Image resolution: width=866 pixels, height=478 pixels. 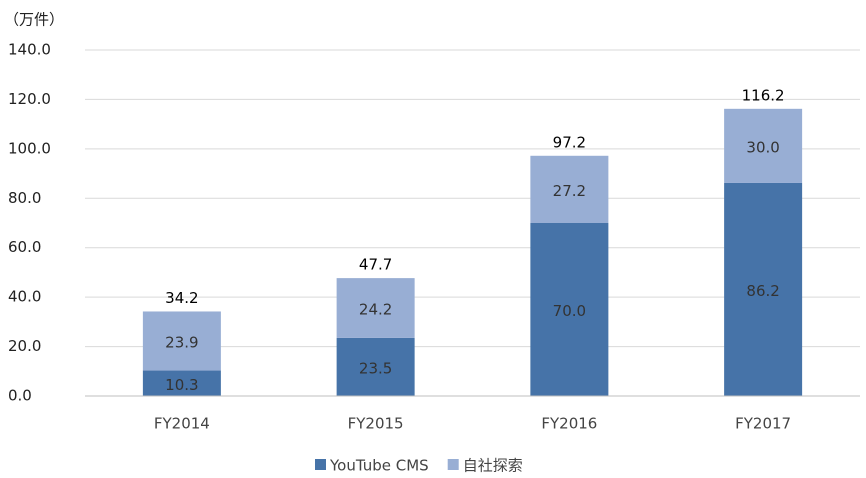 I want to click on value-label: 86.2, so click(x=762, y=291).